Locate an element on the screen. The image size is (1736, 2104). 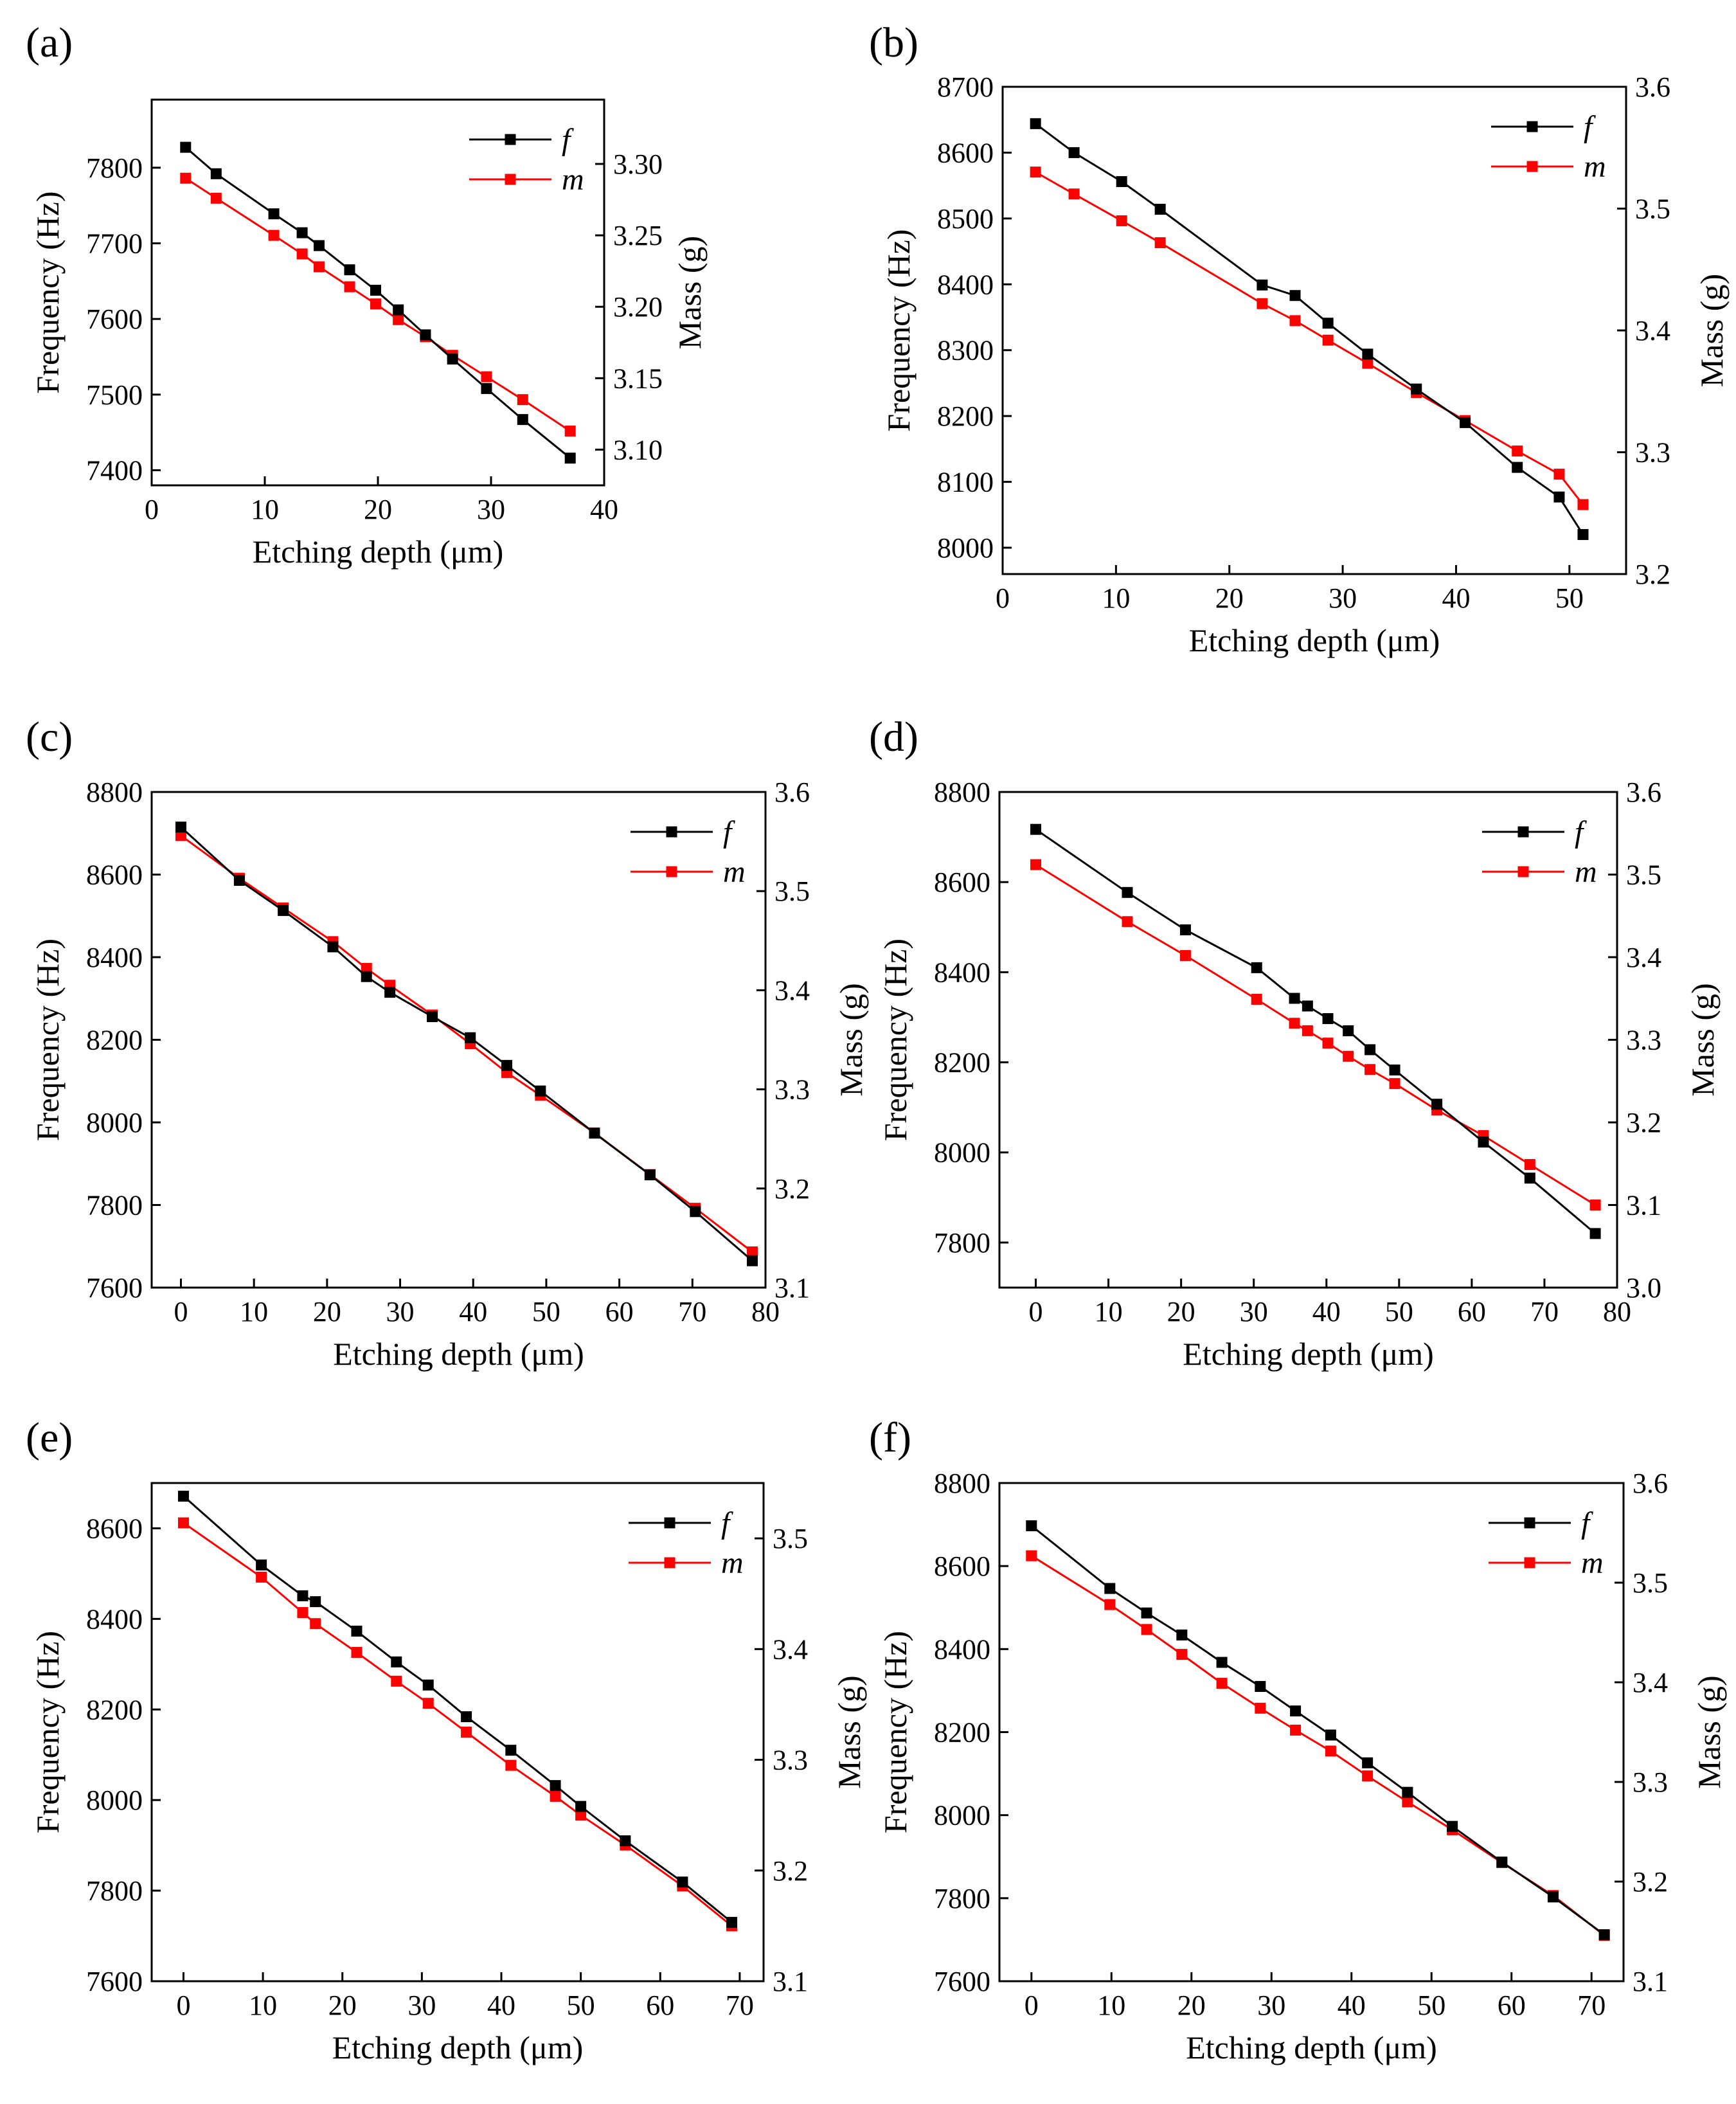
y-left-tick-label: 7400 is located at coordinates (114, 470).